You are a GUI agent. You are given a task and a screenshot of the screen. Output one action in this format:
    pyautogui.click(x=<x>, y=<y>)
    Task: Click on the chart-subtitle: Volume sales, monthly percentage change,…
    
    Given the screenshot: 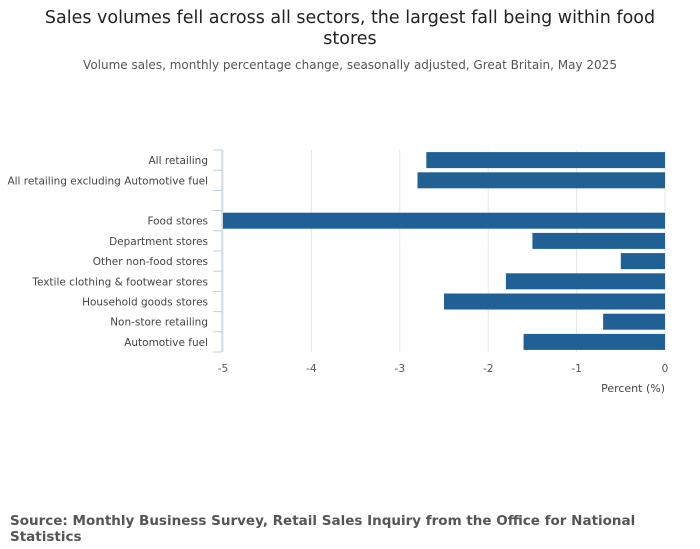 What is the action you would take?
    pyautogui.click(x=350, y=65)
    